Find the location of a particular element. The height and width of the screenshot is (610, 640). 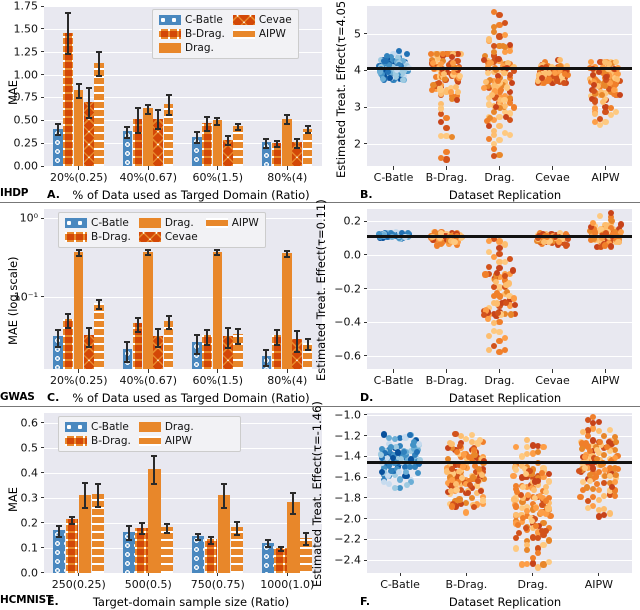

panel-b-plot is located at coordinates (499, 86).